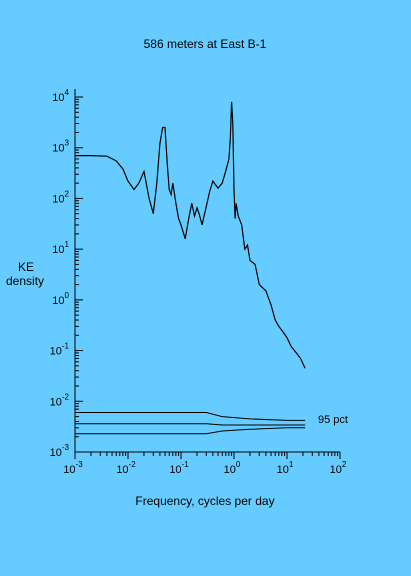  I want to click on y-tick-label: 10², so click(60, 197).